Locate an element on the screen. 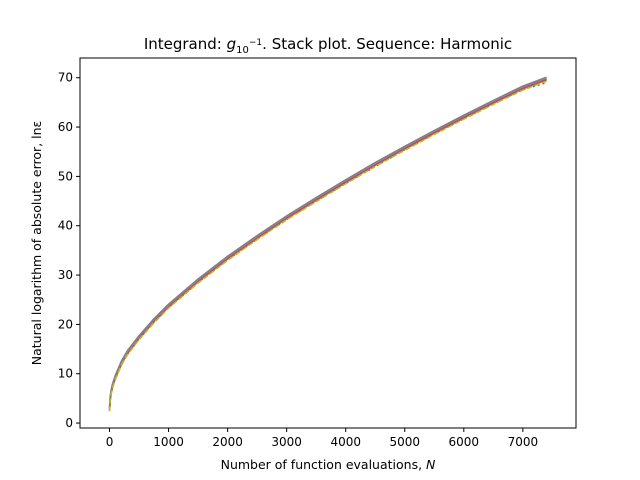 The image size is (640, 480). x-tick-label: 4000 is located at coordinates (345, 442).